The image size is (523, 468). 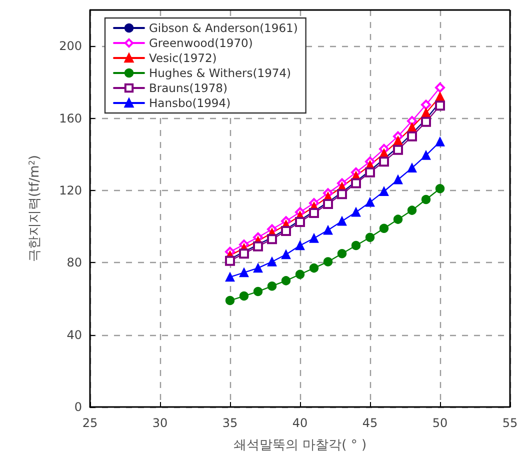 I want to click on y-tick-label: 40, so click(x=74, y=335).